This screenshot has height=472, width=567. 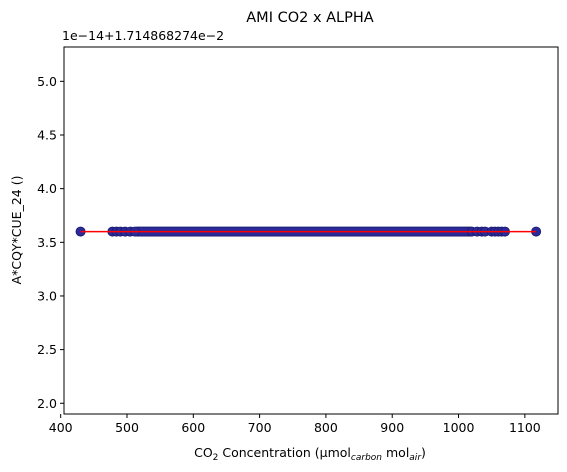 What do you see at coordinates (47, 242) in the screenshot?
I see `y-tick-label: 3.5` at bounding box center [47, 242].